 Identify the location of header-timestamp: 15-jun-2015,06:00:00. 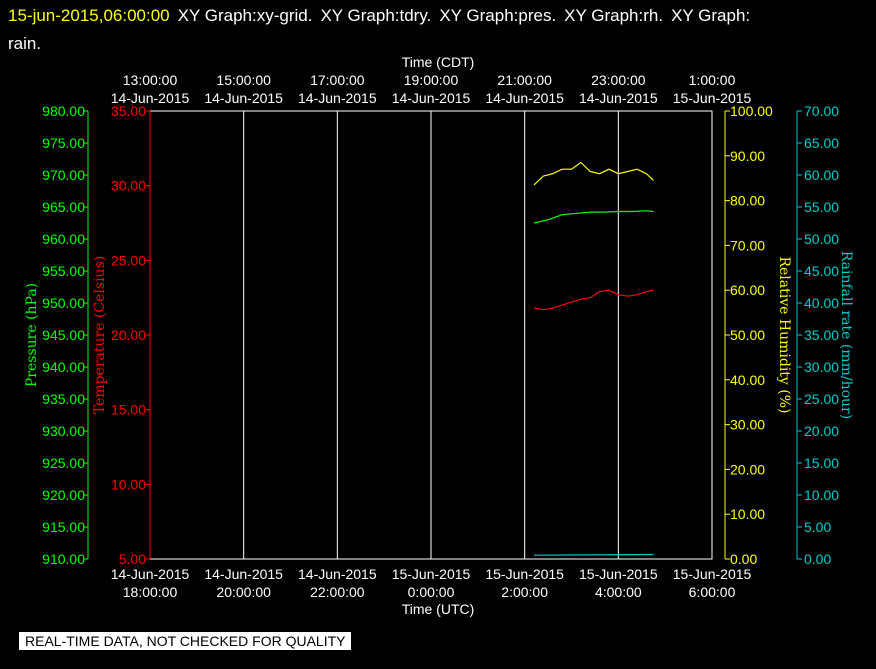
(89, 15).